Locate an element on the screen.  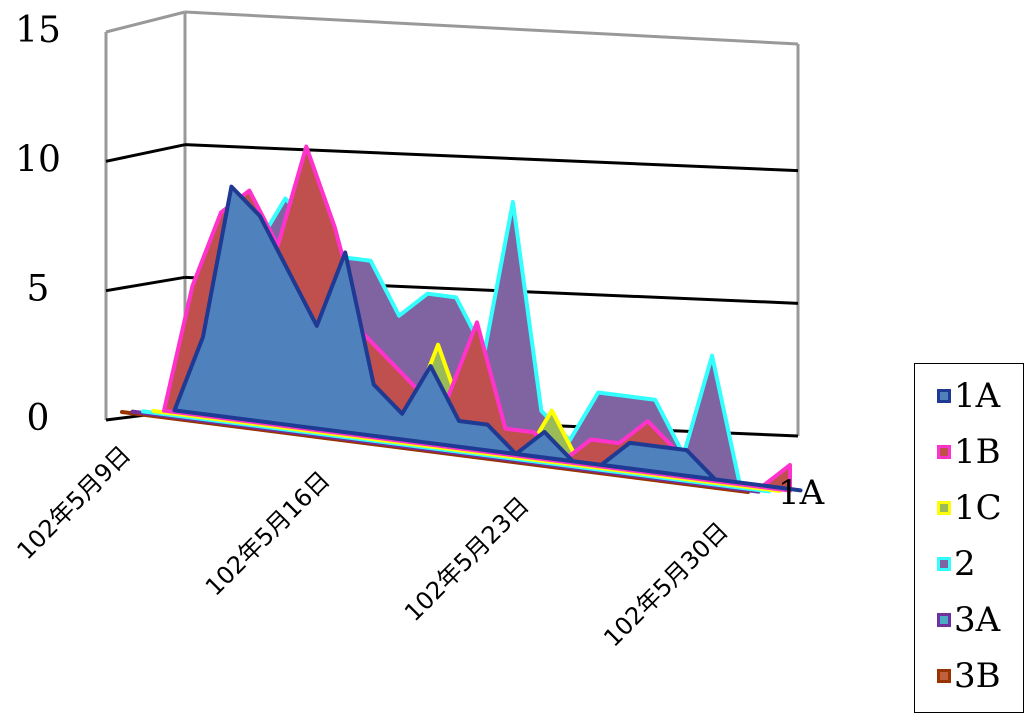
legend-label: 1C is located at coordinates (978, 508).